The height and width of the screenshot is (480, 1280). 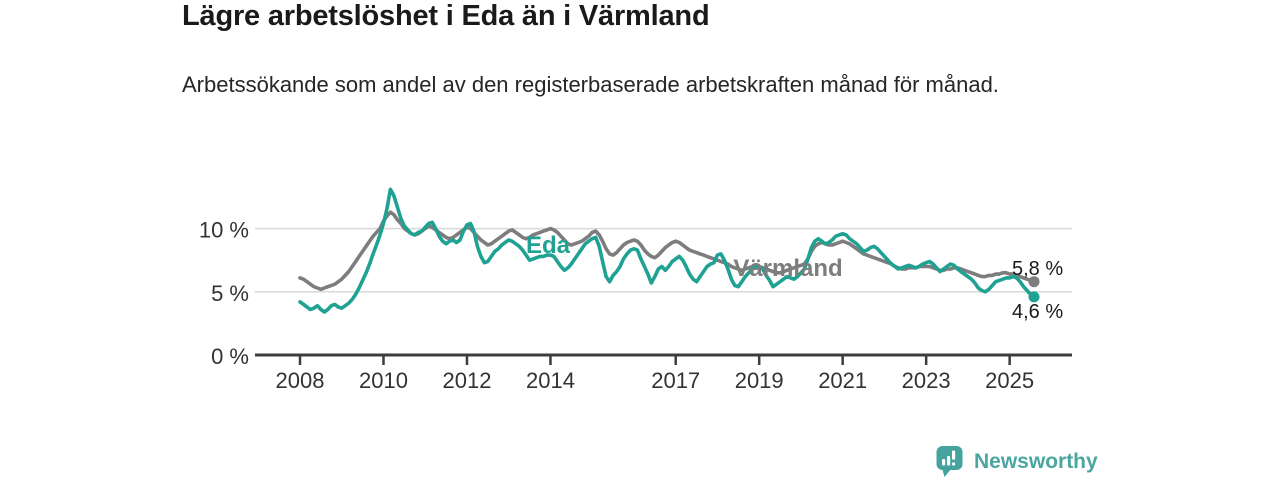 What do you see at coordinates (787, 268) in the screenshot?
I see `varmland-series-label: Värmland` at bounding box center [787, 268].